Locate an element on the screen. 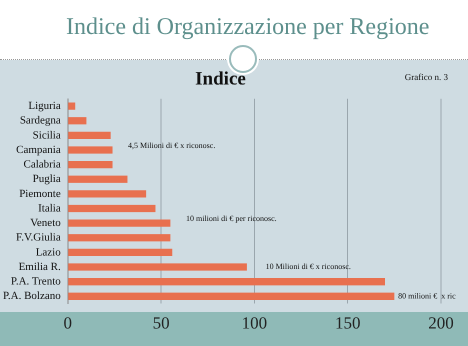 This screenshot has height=346, width=468. x-tick-label: 0 is located at coordinates (68, 322).